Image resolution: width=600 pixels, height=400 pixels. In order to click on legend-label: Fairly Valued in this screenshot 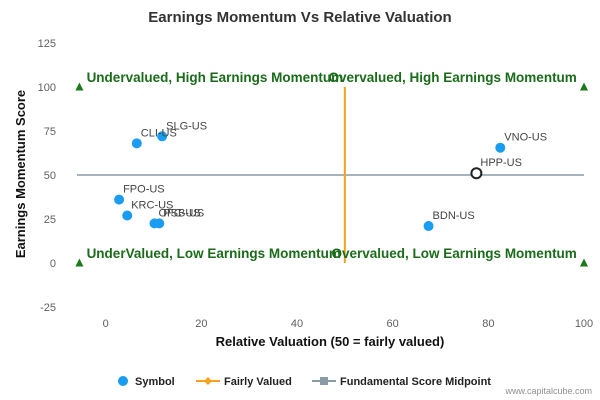, I will do `click(258, 382)`.